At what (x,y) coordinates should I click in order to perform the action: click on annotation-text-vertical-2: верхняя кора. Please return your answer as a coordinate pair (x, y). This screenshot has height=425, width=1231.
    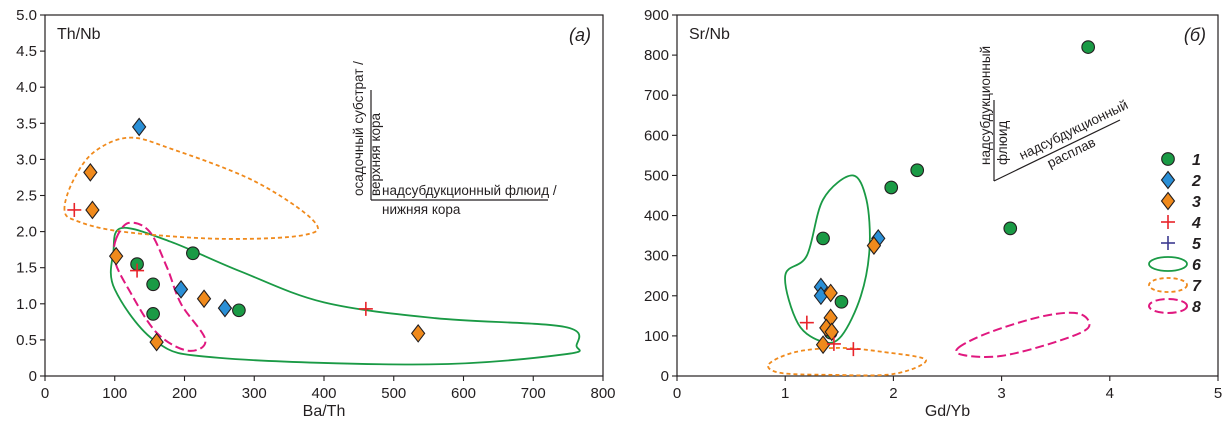
    Looking at the image, I should click on (375, 154).